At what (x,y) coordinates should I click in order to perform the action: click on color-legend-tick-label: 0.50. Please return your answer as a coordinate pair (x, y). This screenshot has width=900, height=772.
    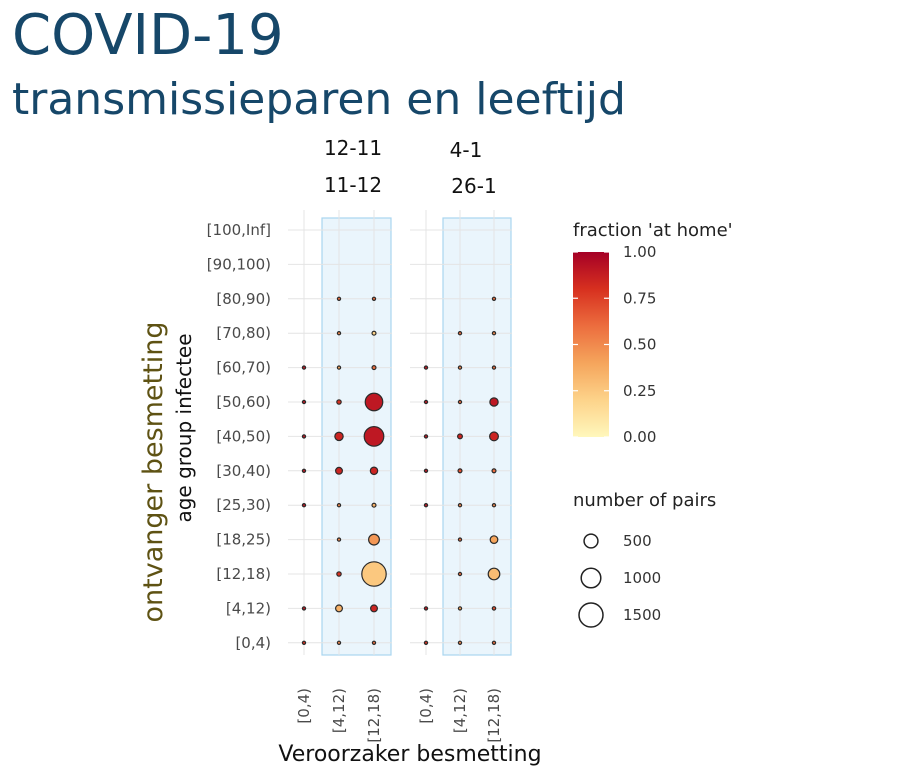
    Looking at the image, I should click on (639, 345).